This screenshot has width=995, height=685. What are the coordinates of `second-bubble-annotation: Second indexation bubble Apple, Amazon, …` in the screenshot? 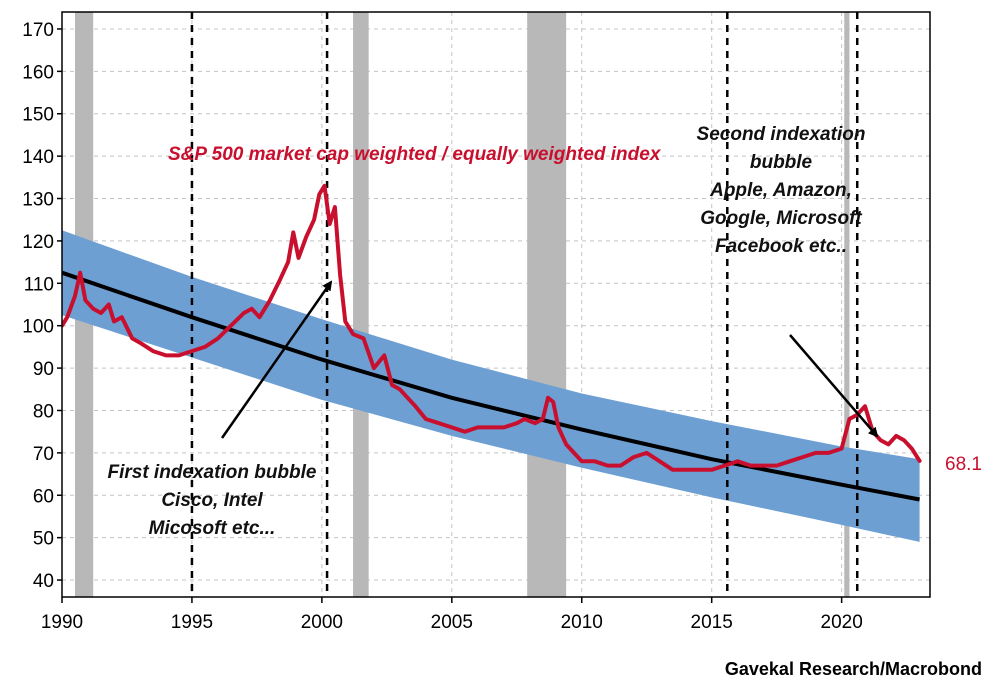 It's located at (788, 281).